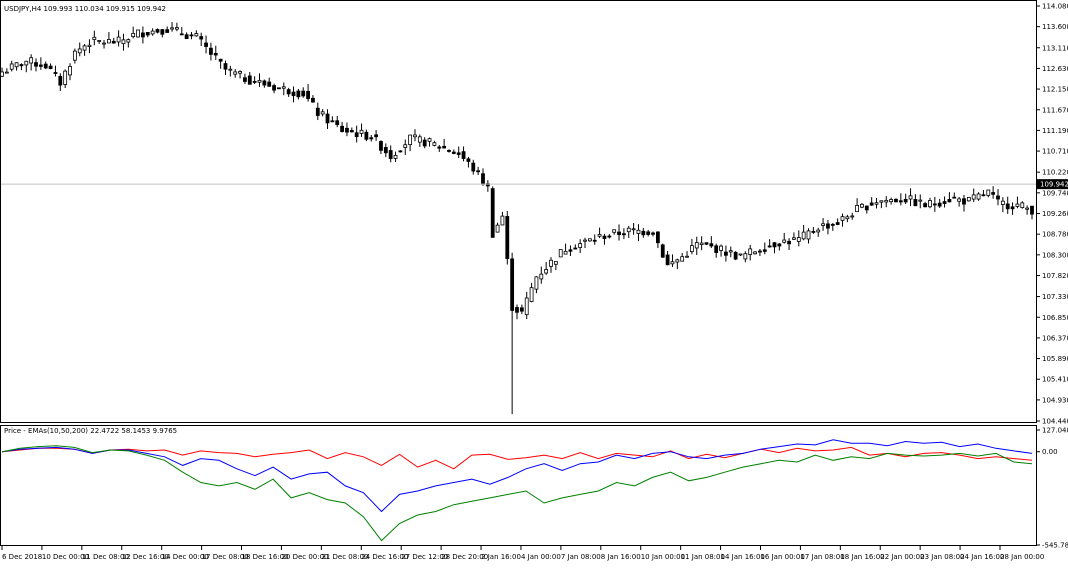 This screenshot has width=1068, height=569. Describe the element at coordinates (1022, 557) in the screenshot. I see `time-tick-label: 28 Jan 00:00` at that location.